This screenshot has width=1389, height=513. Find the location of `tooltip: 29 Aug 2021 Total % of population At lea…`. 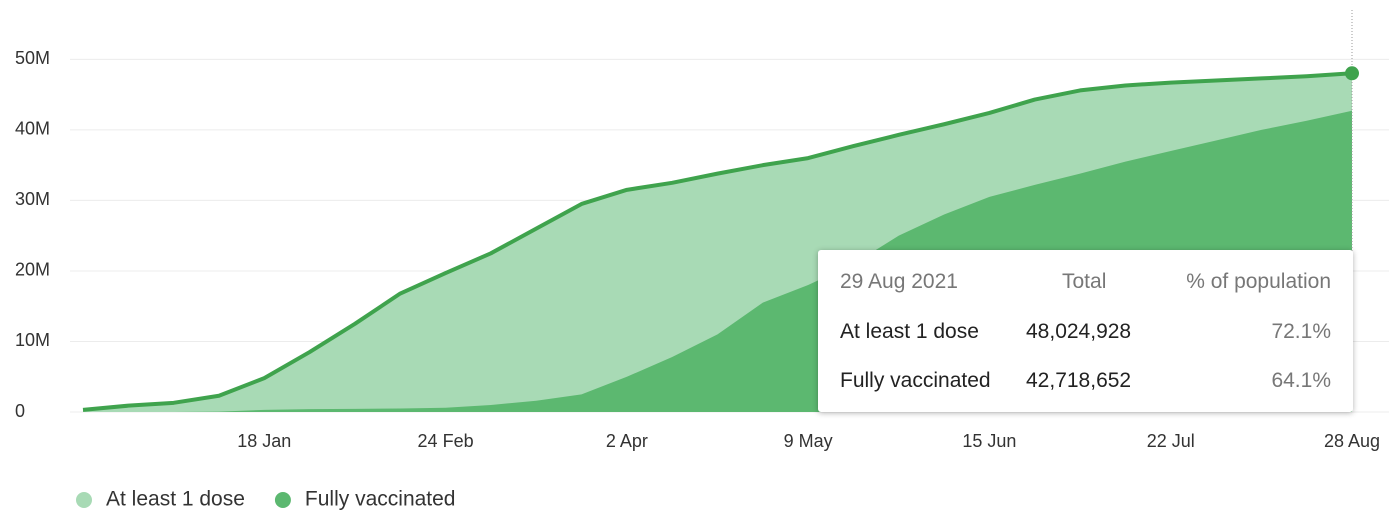

tooltip: 29 Aug 2021 Total % of population At lea… is located at coordinates (1085, 331).